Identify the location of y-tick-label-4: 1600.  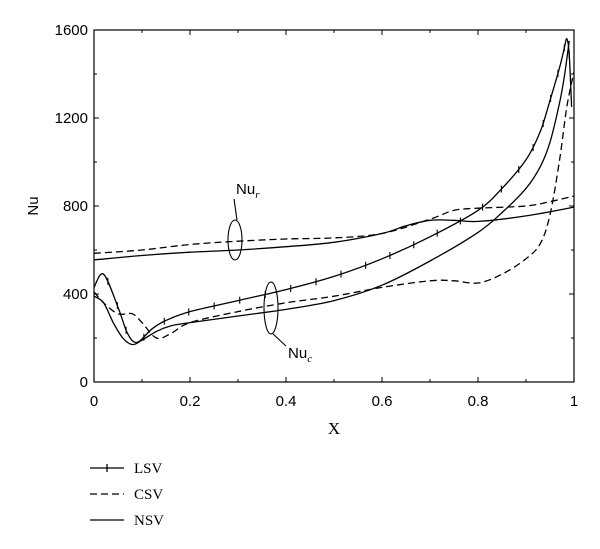
(71, 30).